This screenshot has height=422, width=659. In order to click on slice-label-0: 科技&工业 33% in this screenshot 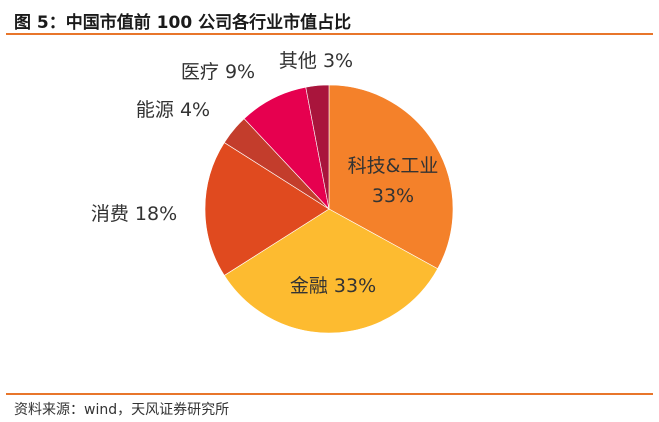, I will do `click(393, 181)`.